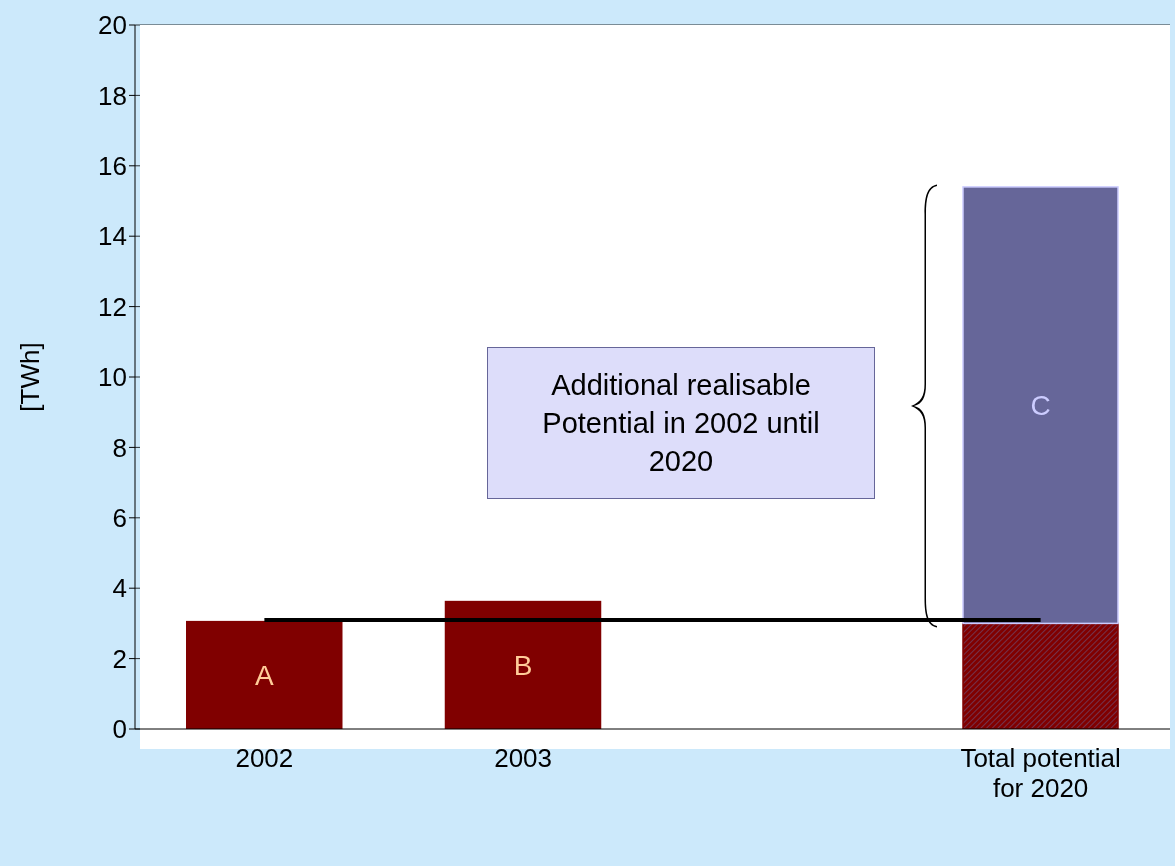 The height and width of the screenshot is (866, 1175). I want to click on x-tick-label: 2002, so click(264, 758).